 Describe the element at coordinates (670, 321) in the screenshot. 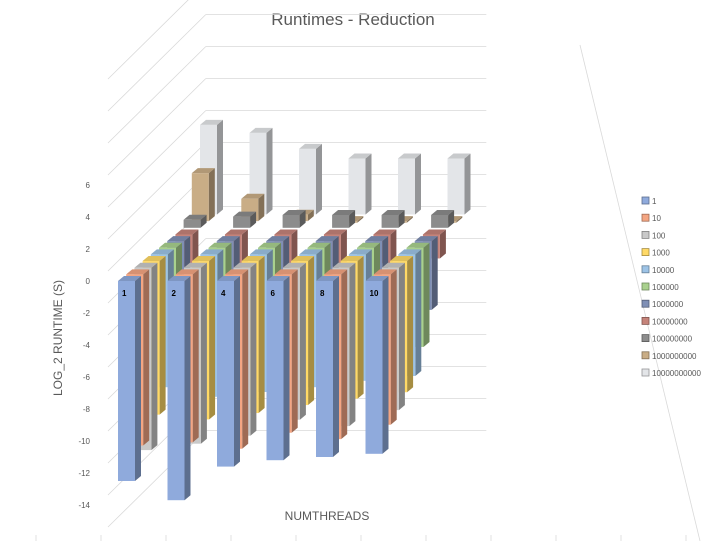

I see `legend-label: 10000000` at that location.